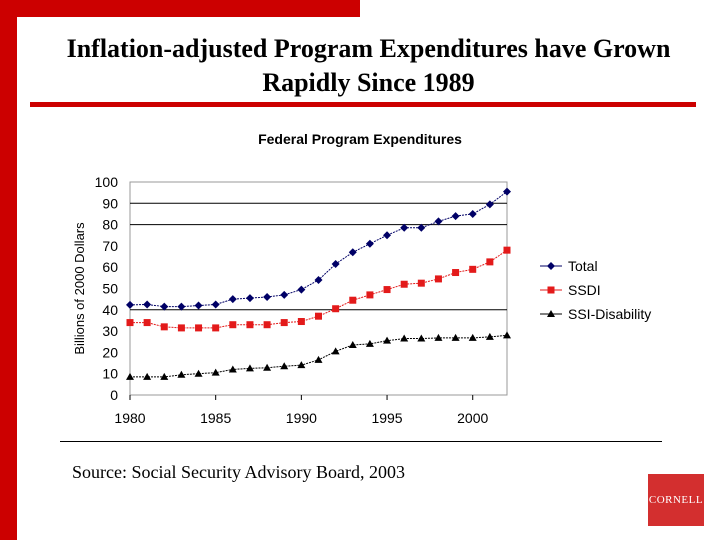 Image resolution: width=720 pixels, height=540 pixels. What do you see at coordinates (110, 289) in the screenshot?
I see `y-tick-label: 50` at bounding box center [110, 289].